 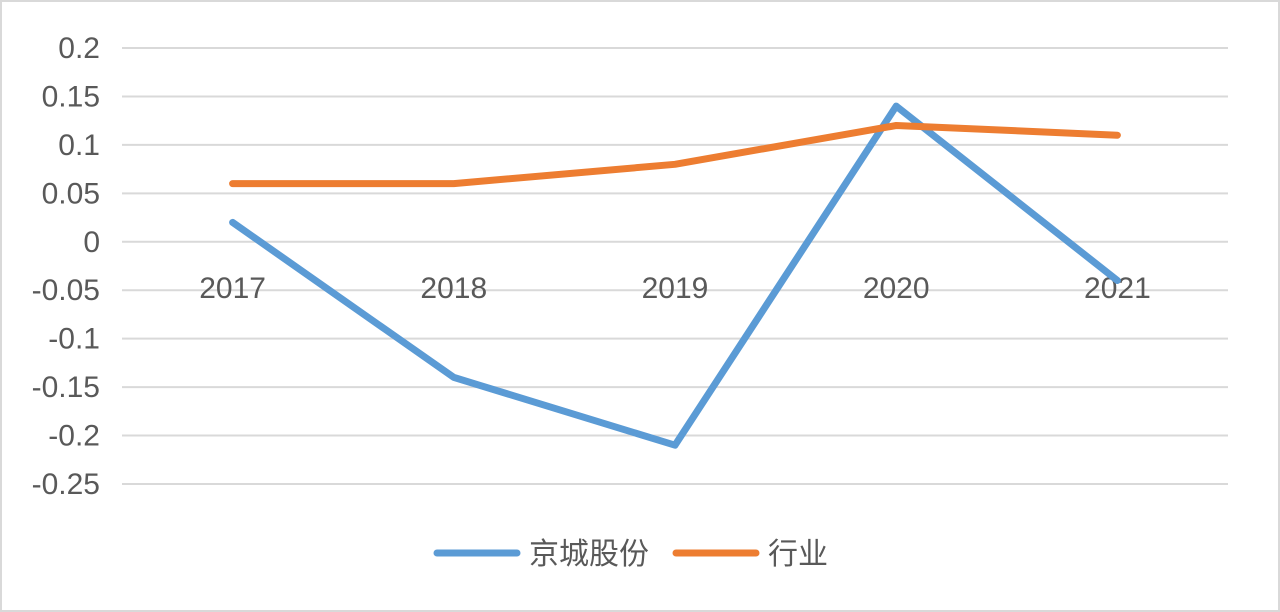 I want to click on x-tick-label: 2019, so click(x=675, y=288).